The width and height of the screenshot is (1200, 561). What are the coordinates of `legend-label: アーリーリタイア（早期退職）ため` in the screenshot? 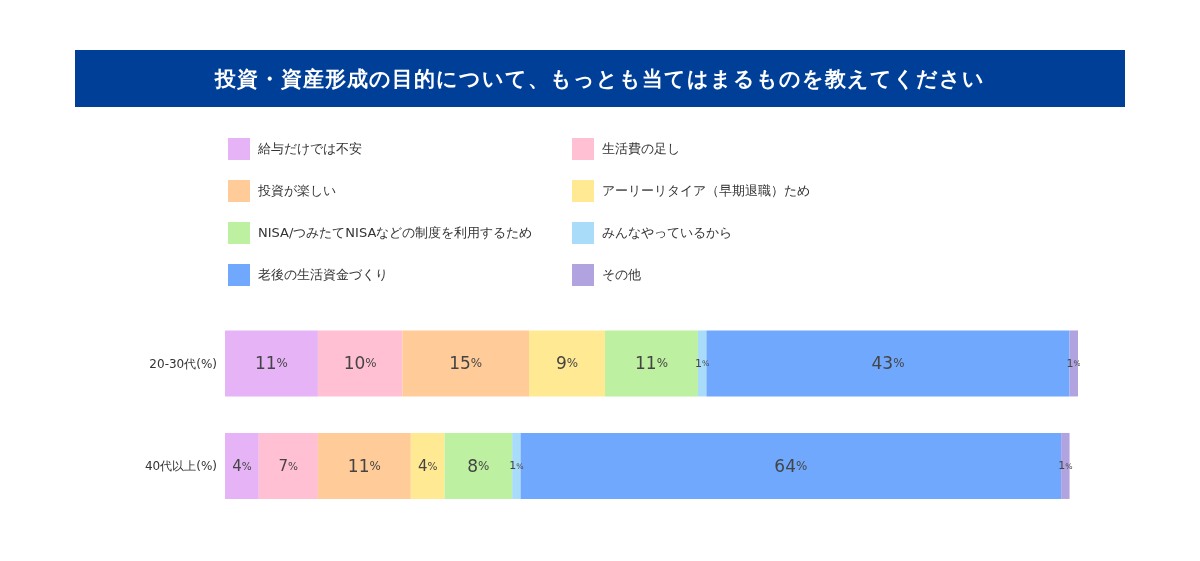 It's located at (706, 191).